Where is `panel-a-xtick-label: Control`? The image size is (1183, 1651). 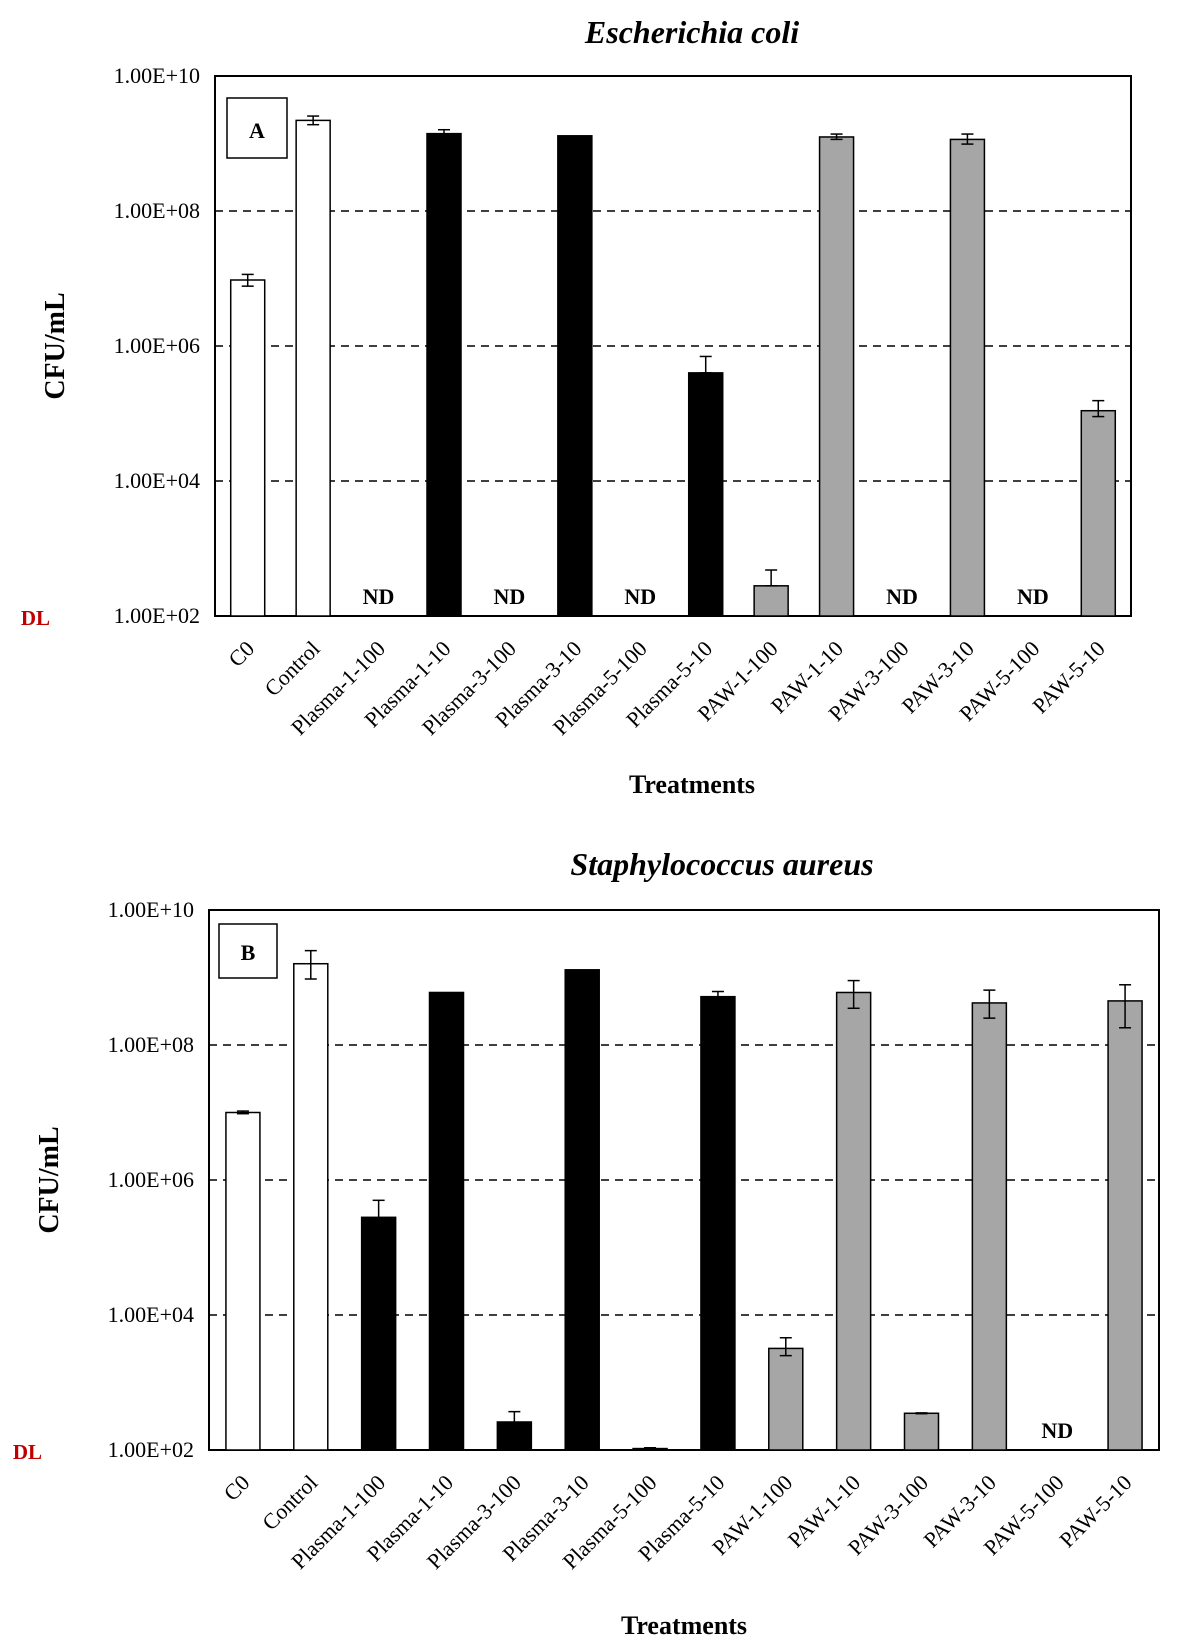 panel-a-xtick-label: Control is located at coordinates (291, 668).